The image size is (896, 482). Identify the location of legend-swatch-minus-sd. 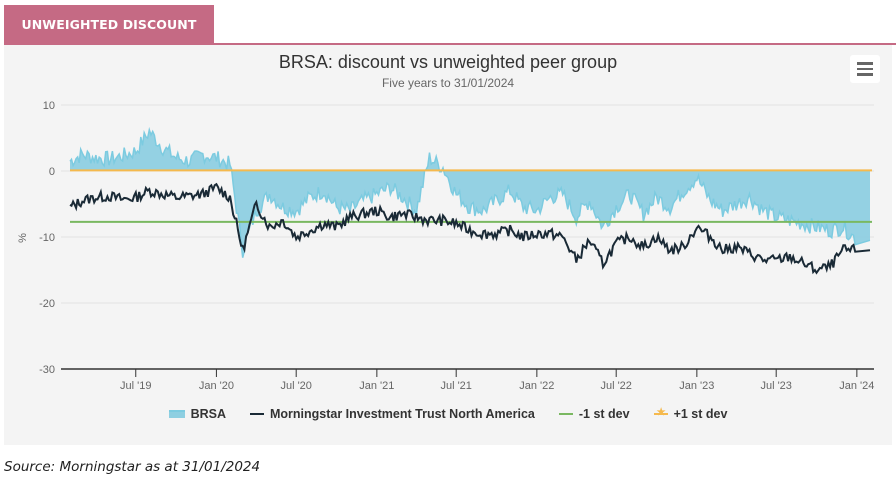
(565, 414).